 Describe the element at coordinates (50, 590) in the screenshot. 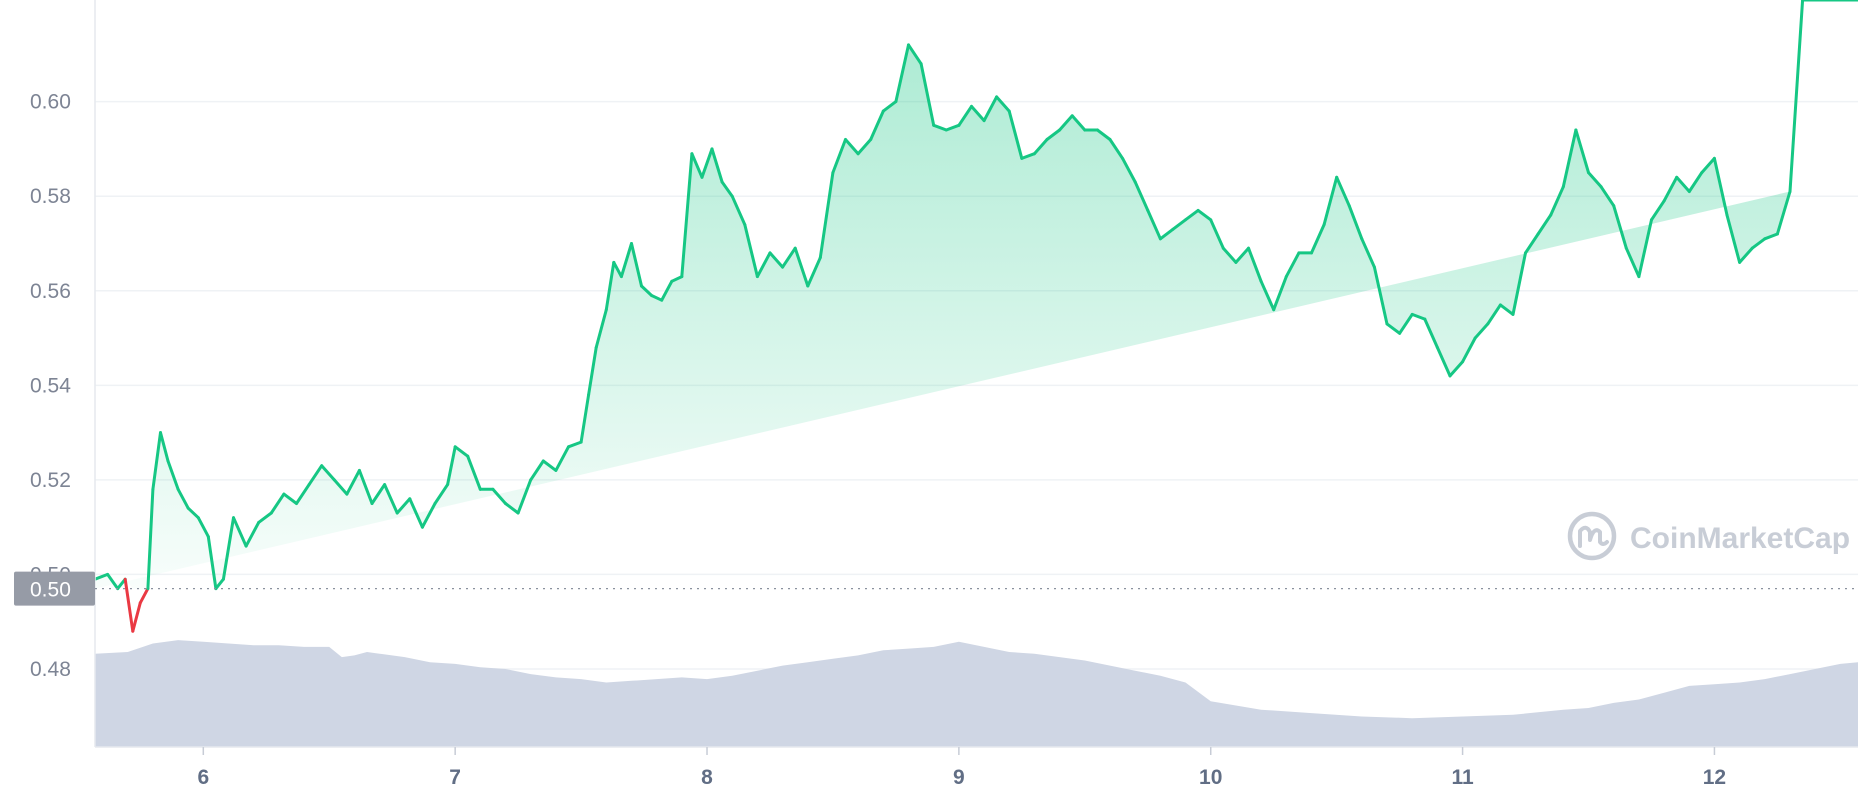

I see `baseline-label: 0.50` at that location.